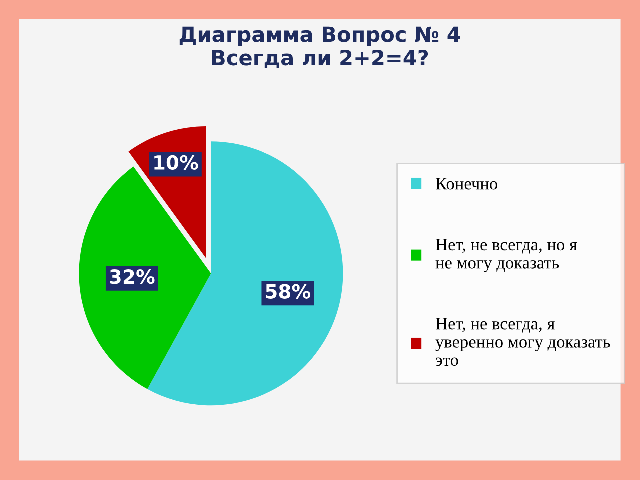 The image size is (640, 480). I want to click on legend-label: Нет, не всегда, я уверенно могу доказать это, so click(523, 342).